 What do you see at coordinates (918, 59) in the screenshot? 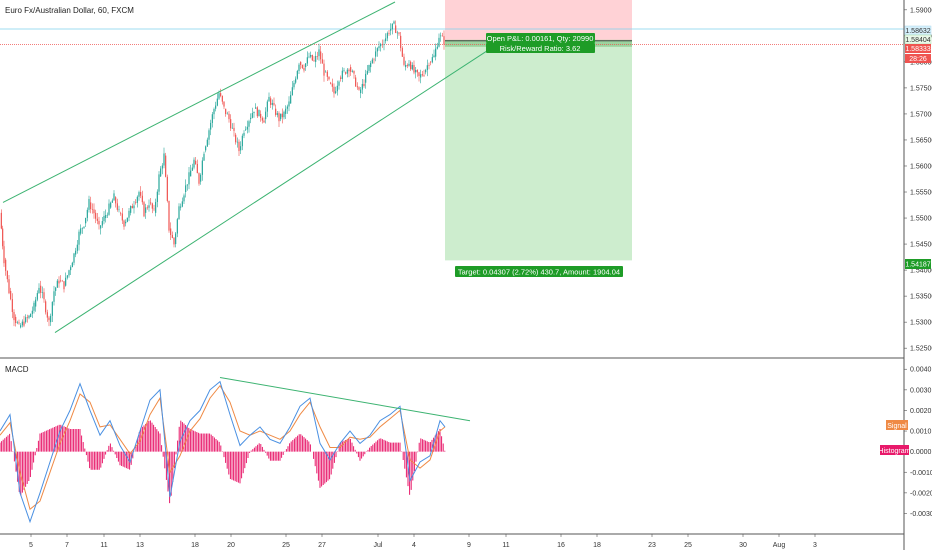
I see `countdown-tag-text: 28:26` at bounding box center [918, 59].